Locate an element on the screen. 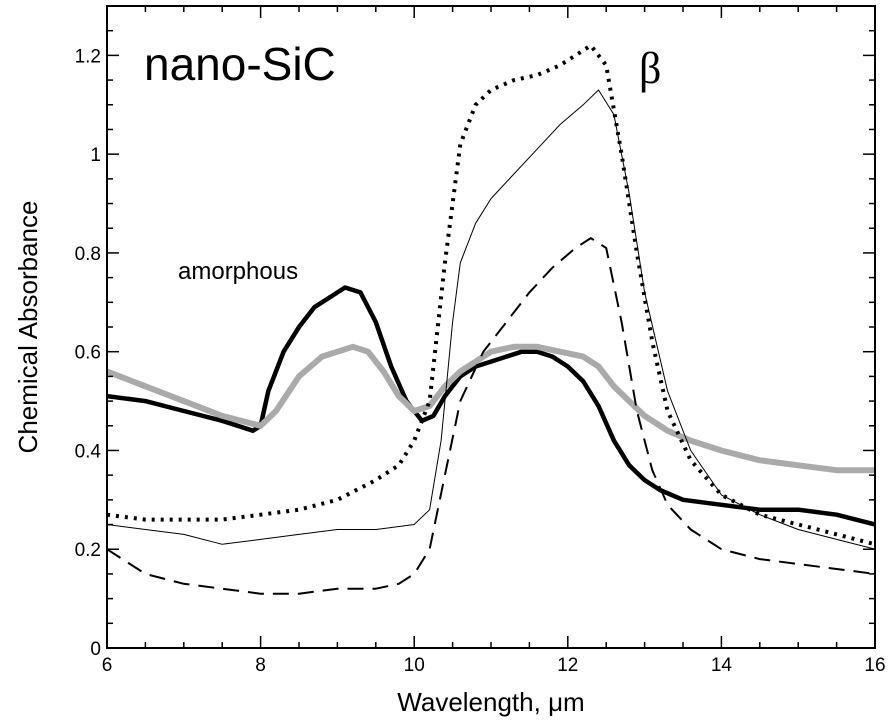 Image resolution: width=894 pixels, height=725 pixels. x-tick-label: 12 is located at coordinates (567, 665).